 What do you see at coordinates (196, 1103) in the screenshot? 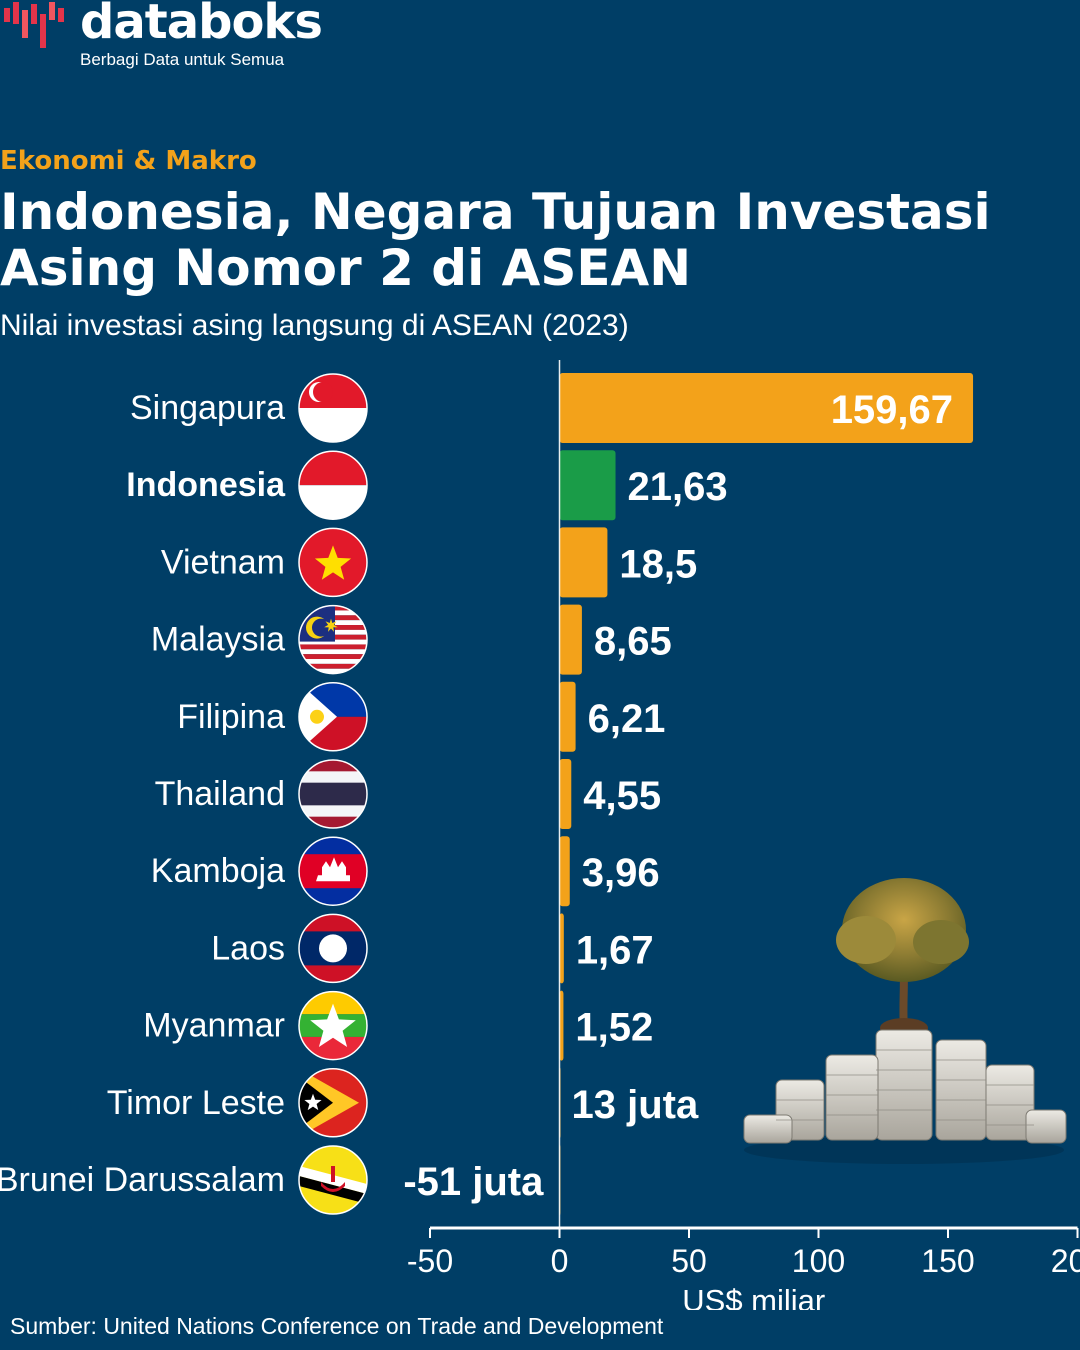
I see `category-label-timor-leste: Timor Leste` at bounding box center [196, 1103].